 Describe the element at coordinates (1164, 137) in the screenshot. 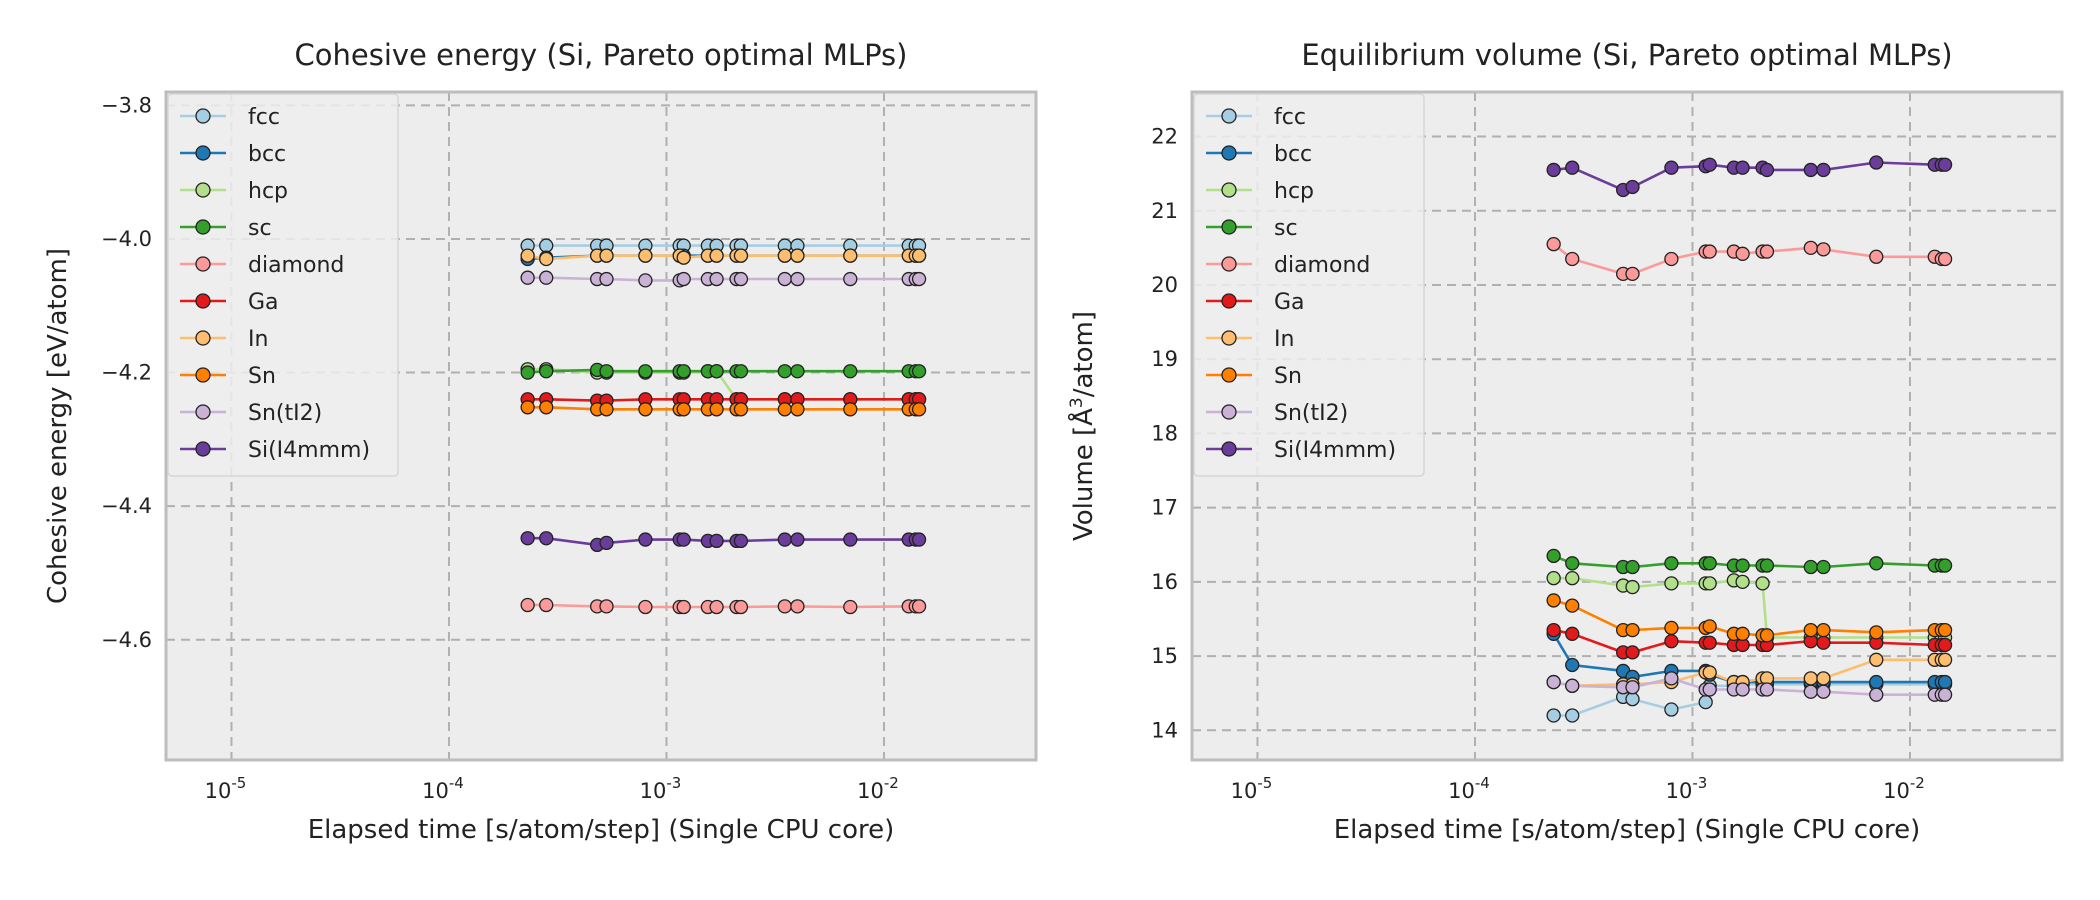

I see `y-tick-label: 22` at that location.